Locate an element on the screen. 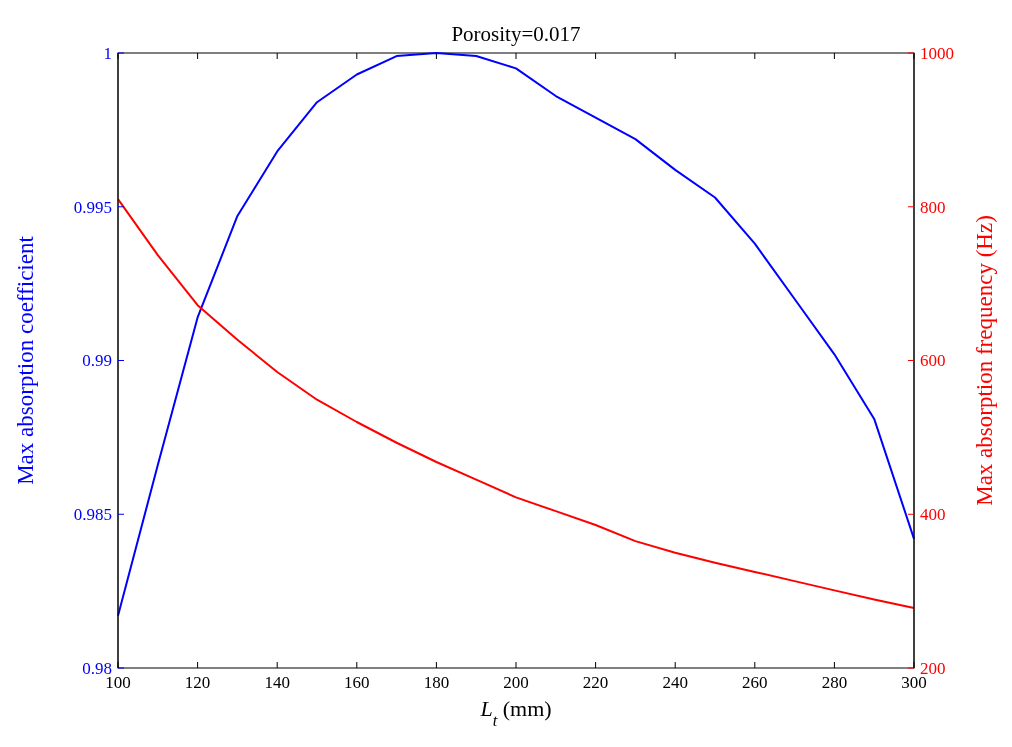  x-tick-label: 240 is located at coordinates (675, 682).